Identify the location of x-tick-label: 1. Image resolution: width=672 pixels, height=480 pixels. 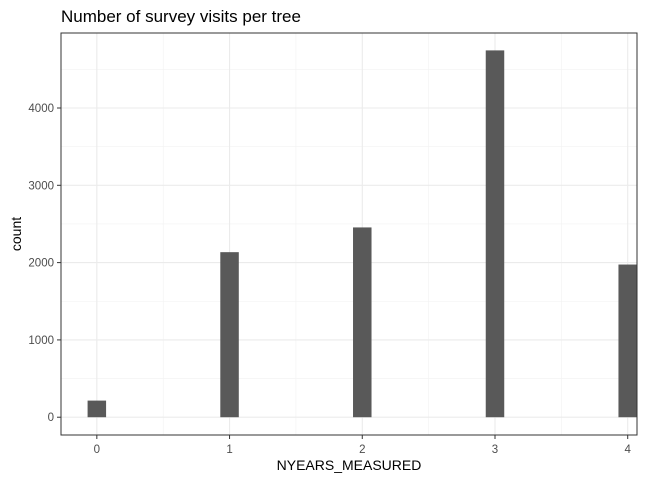
(229, 450).